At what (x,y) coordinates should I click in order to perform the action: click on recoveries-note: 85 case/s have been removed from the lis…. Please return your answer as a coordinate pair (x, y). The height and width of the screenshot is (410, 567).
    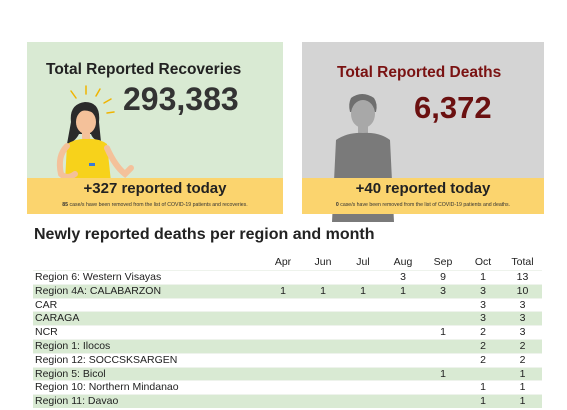
    Looking at the image, I should click on (155, 205).